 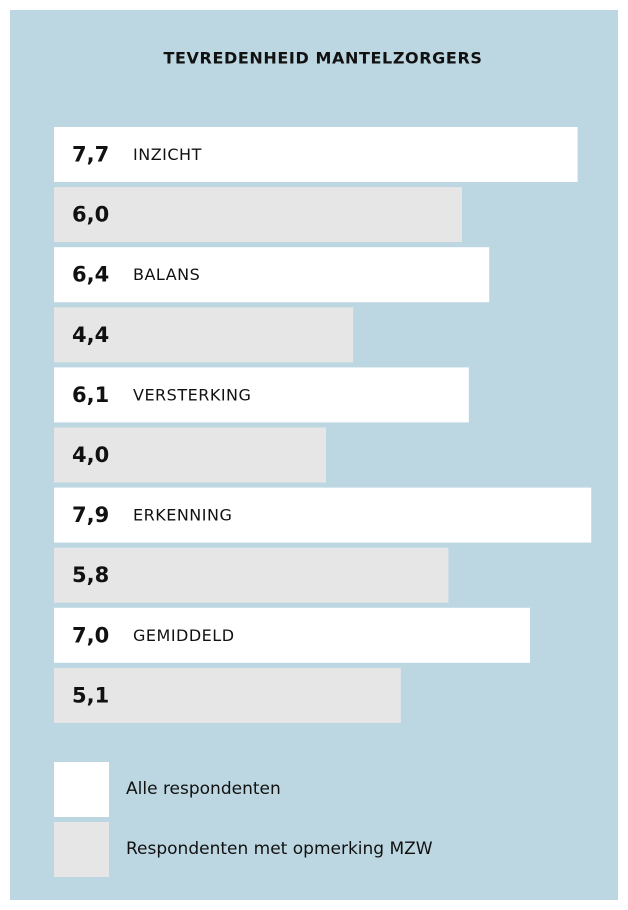 I want to click on category-label: VERSTERKING, so click(x=192, y=394).